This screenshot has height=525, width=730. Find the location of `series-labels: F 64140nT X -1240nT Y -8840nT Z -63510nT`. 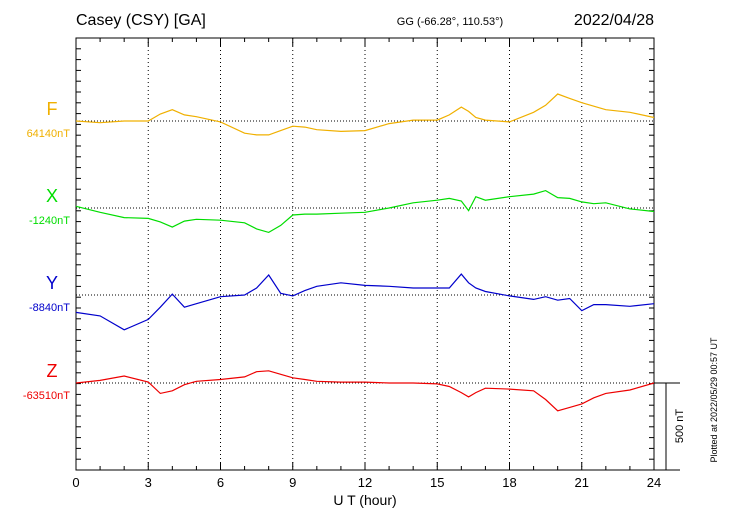

series-labels: F 64140nT X -1240nT Y -8840nT Z -63510nT is located at coordinates (46, 250).